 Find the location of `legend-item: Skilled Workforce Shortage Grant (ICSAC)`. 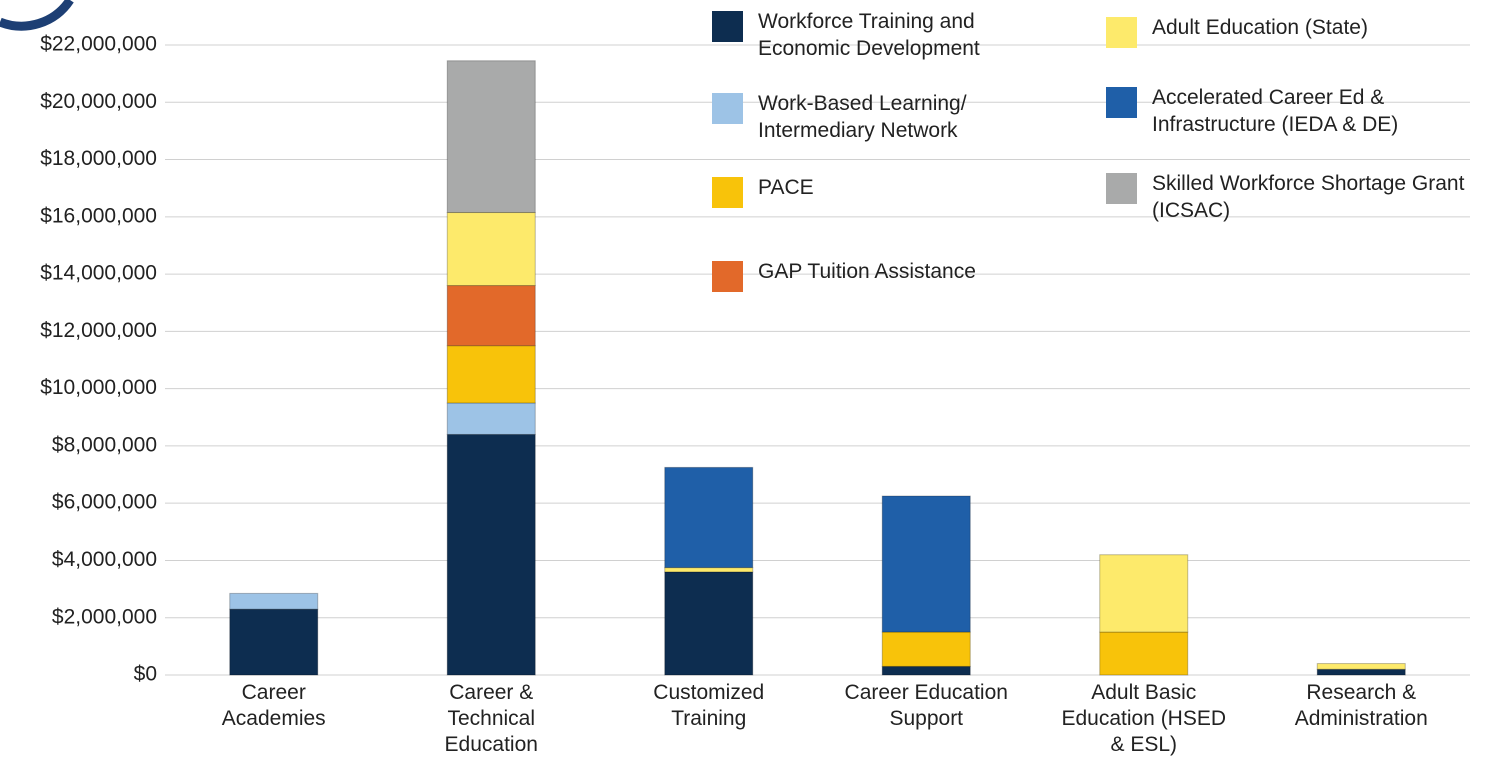

legend-item: Skilled Workforce Shortage Grant (ICSAC) is located at coordinates (1296, 197).